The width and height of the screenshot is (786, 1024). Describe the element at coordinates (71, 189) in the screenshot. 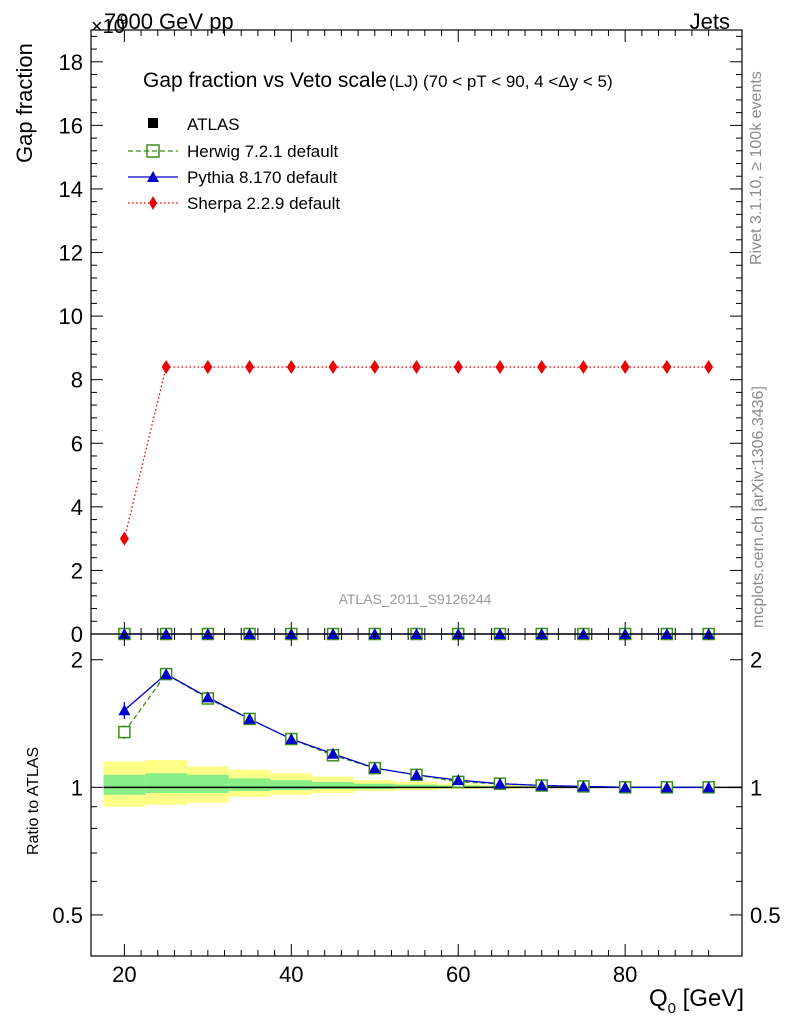

I see `main-ytick-label: 14` at that location.